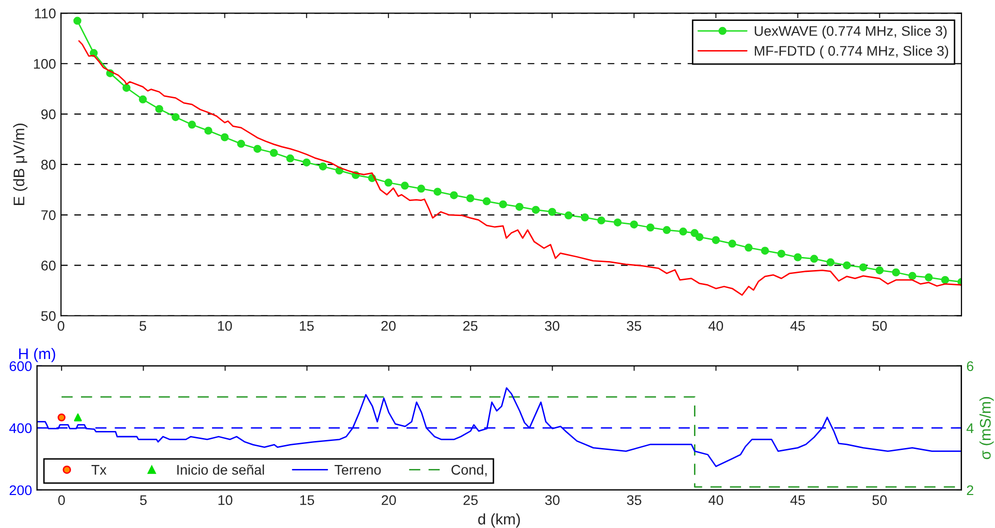 This screenshot has width=995, height=528. I want to click on legend-label: Cond,, so click(469, 470).